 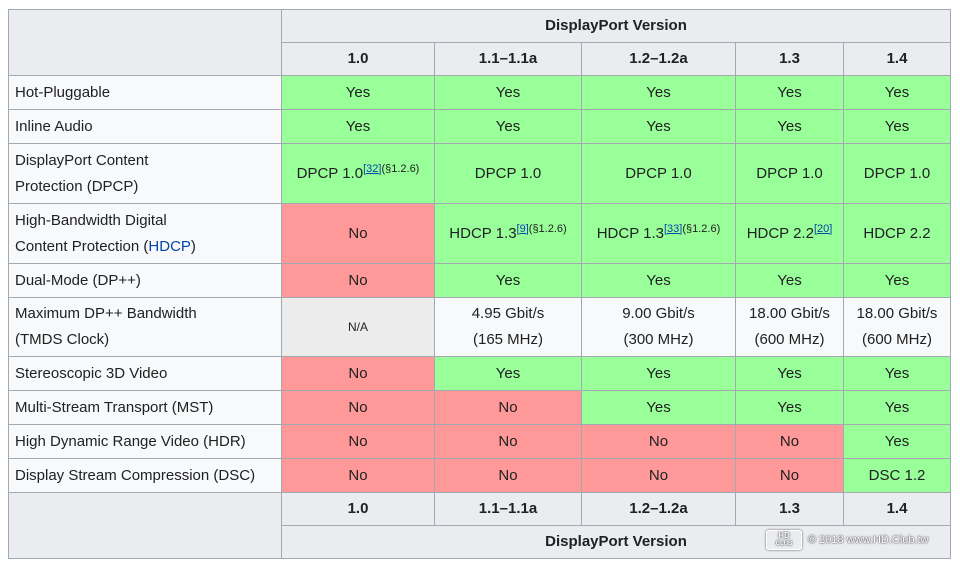 I want to click on bandwidth-value: 4.95 Gbit/s, so click(x=508, y=313).